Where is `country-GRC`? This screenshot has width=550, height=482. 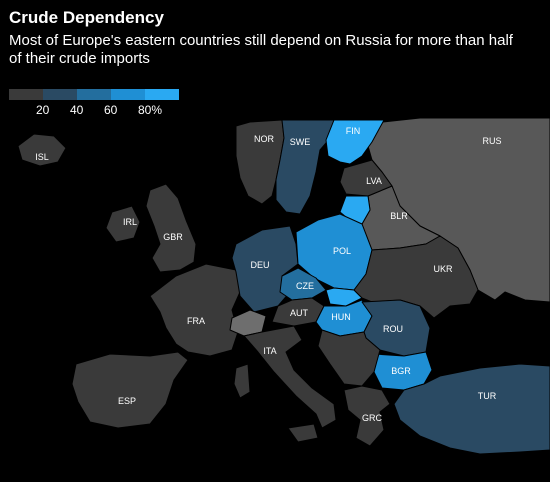
country-GRC is located at coordinates (367, 416).